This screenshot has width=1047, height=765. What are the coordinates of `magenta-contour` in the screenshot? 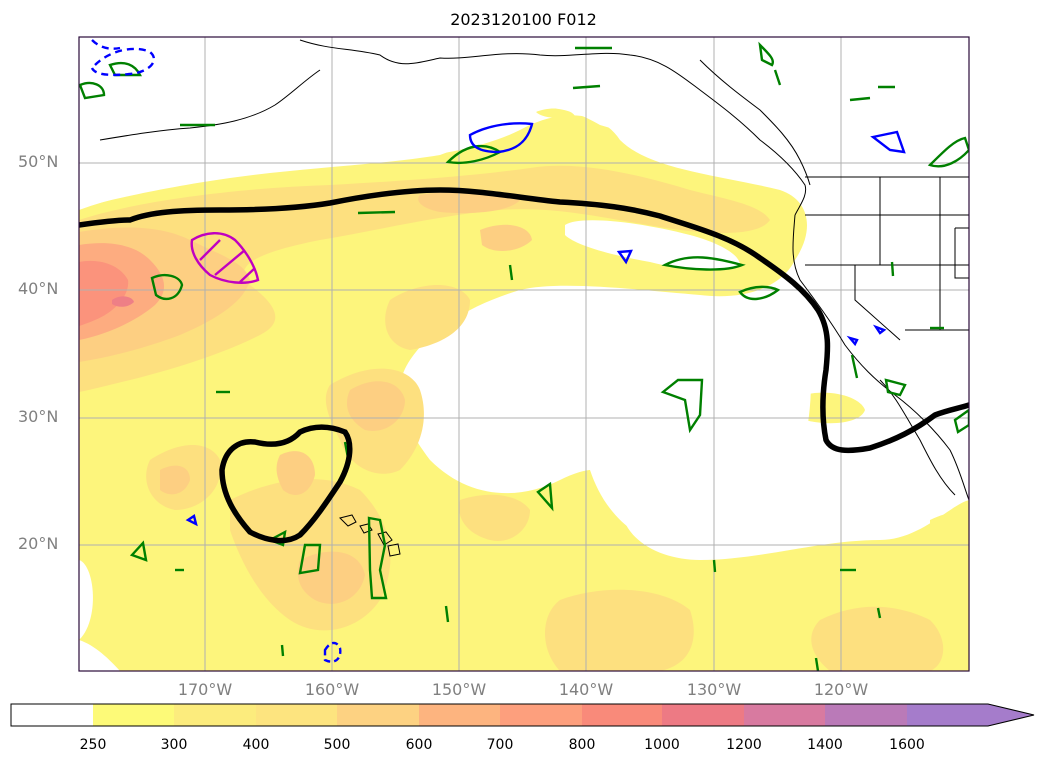 It's located at (225, 258).